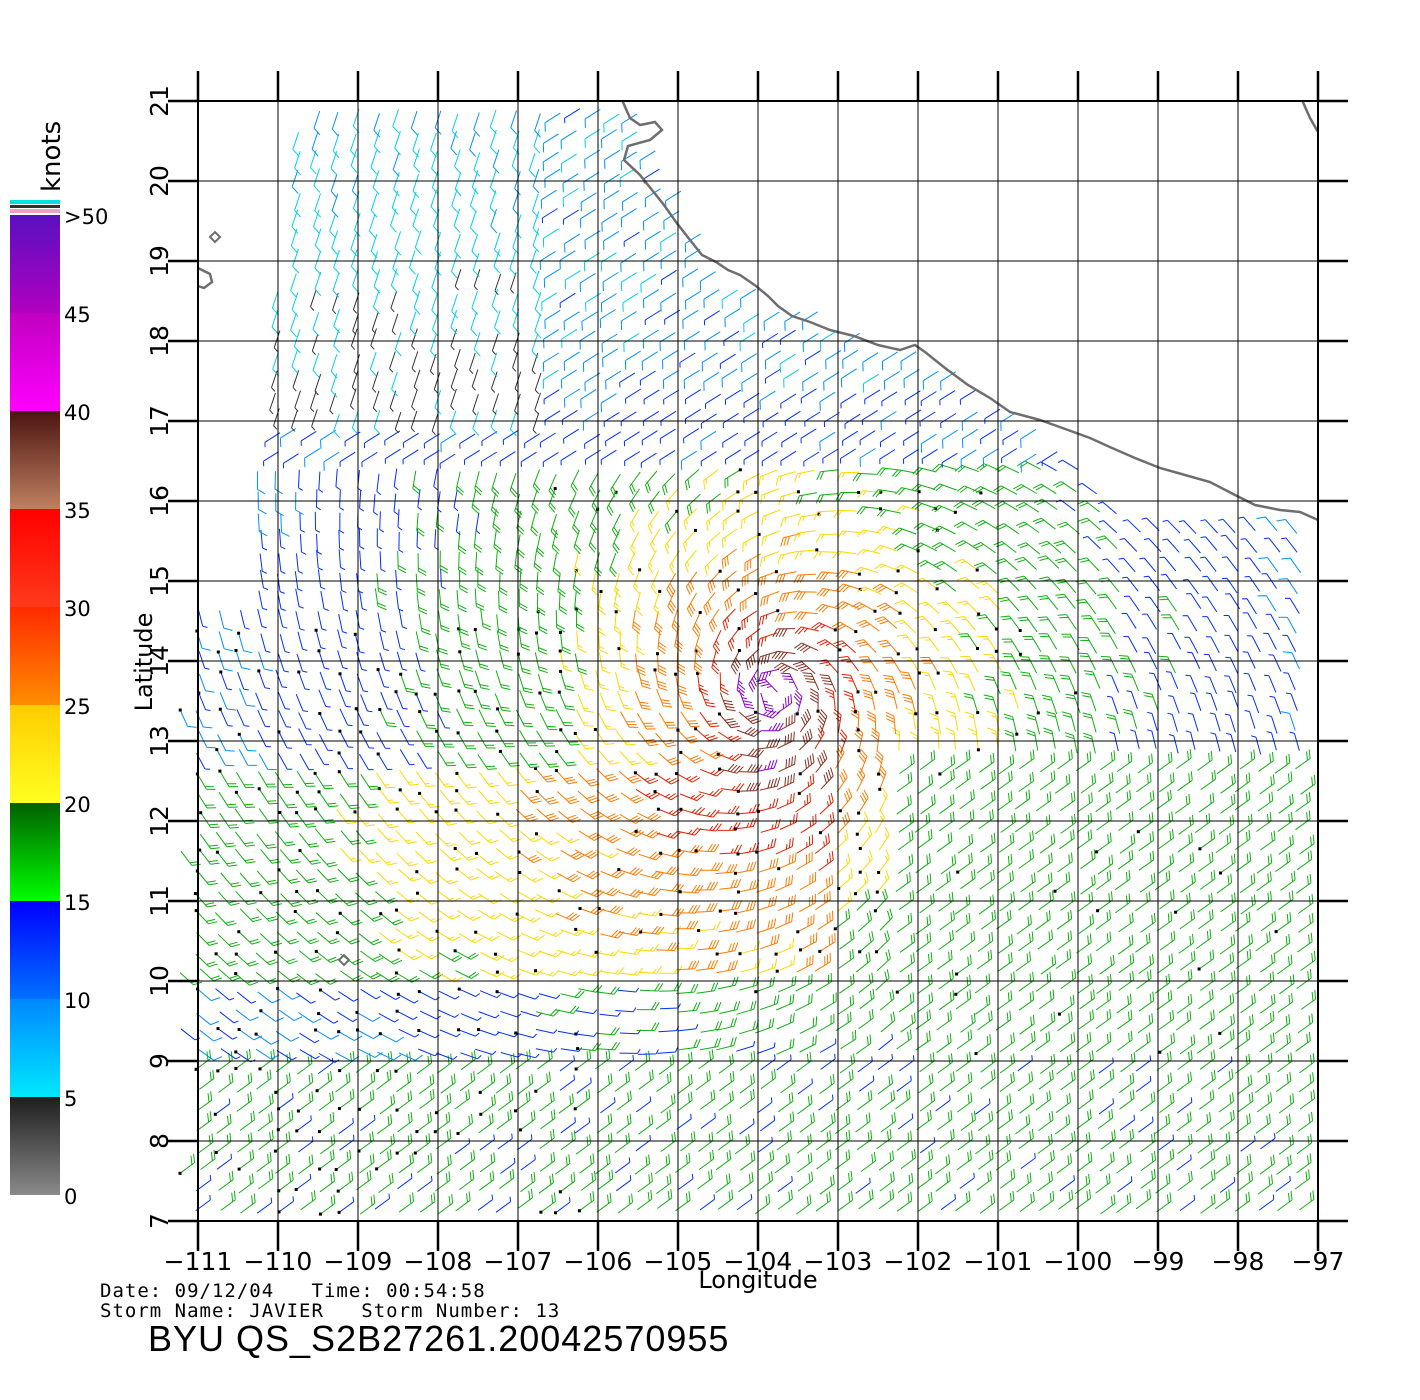 The height and width of the screenshot is (1400, 1420). What do you see at coordinates (598, 1261) in the screenshot?
I see `longitude-tick-label: −106` at bounding box center [598, 1261].